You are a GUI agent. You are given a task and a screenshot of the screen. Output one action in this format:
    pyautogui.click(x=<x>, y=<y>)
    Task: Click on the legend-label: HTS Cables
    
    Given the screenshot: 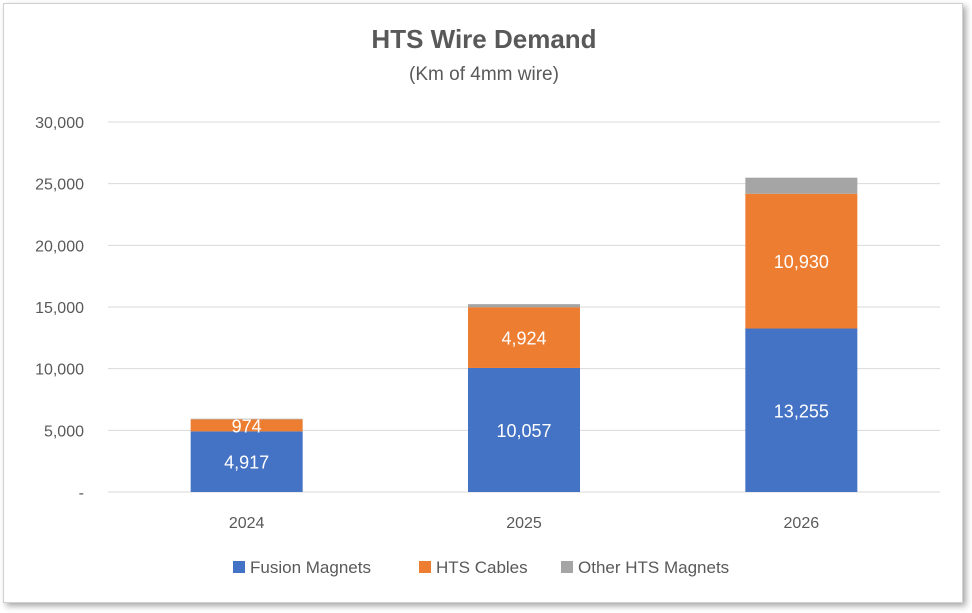 What is the action you would take?
    pyautogui.click(x=482, y=567)
    